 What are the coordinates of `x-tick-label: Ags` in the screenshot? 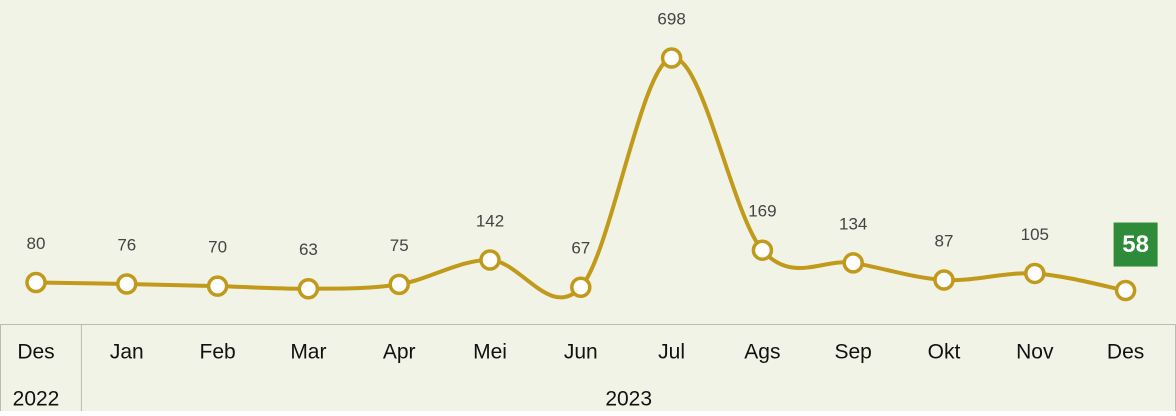 It's located at (762, 352).